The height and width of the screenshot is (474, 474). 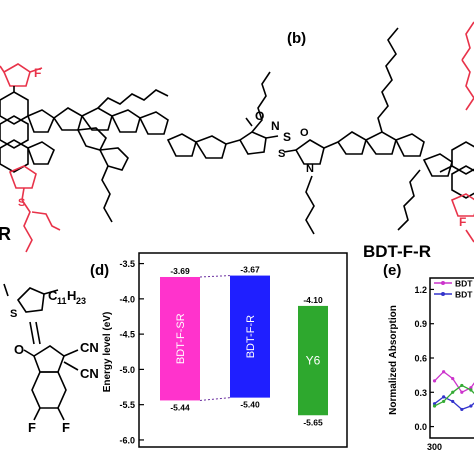 I want to click on atom-O-top: O, so click(x=259, y=116).